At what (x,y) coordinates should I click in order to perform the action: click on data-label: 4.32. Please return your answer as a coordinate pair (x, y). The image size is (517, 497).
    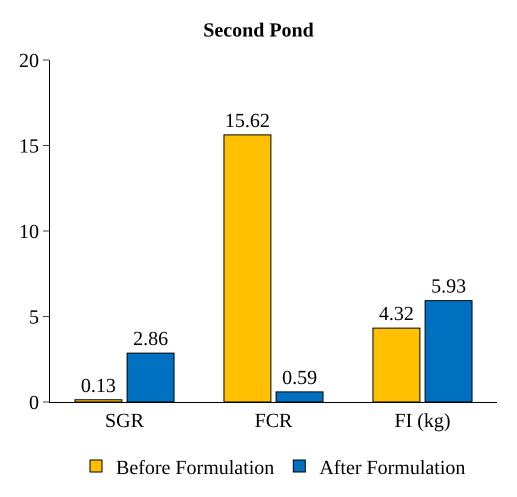
    Looking at the image, I should click on (396, 314).